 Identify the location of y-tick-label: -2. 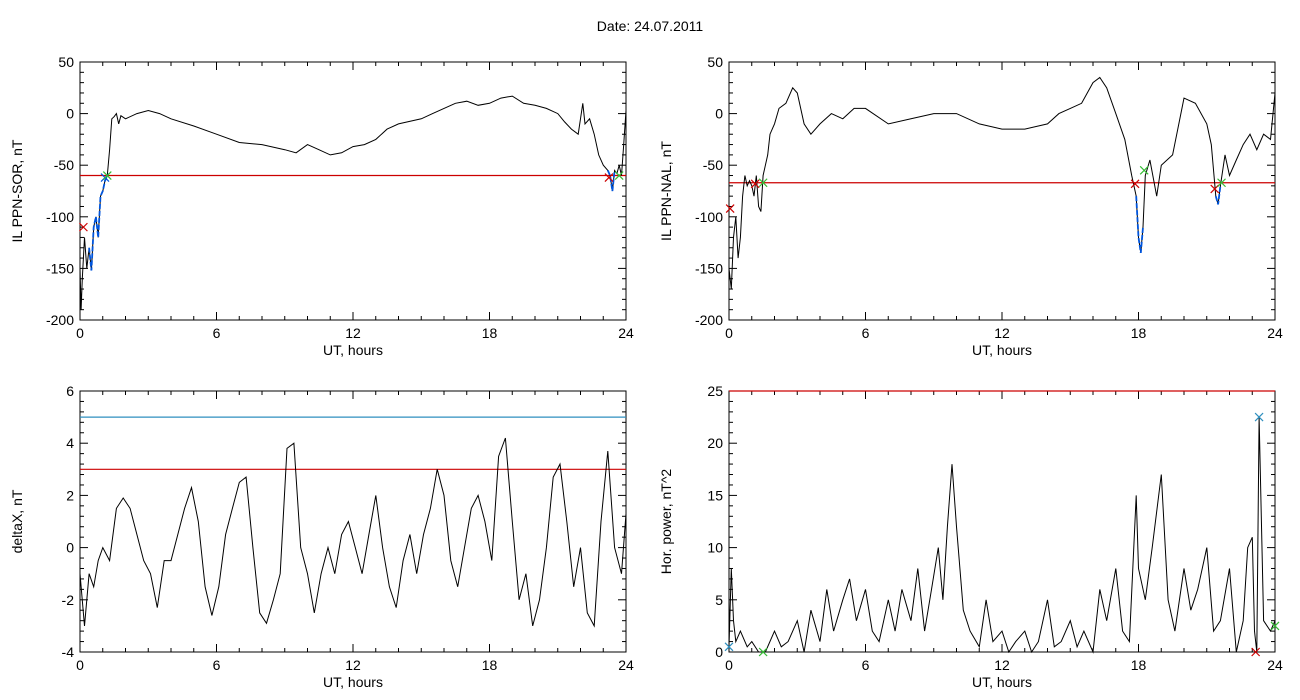
(68, 600).